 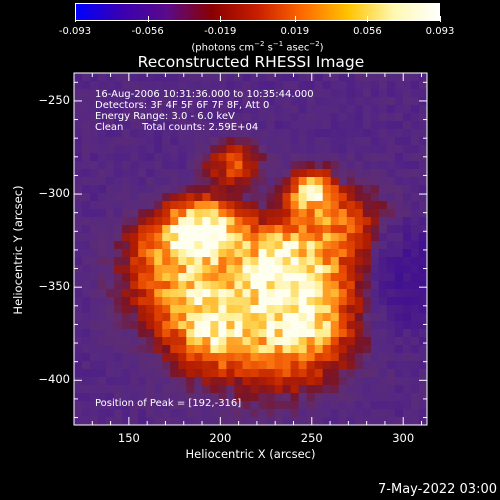 What do you see at coordinates (54, 99) in the screenshot?
I see `y-tick-label: −250` at bounding box center [54, 99].